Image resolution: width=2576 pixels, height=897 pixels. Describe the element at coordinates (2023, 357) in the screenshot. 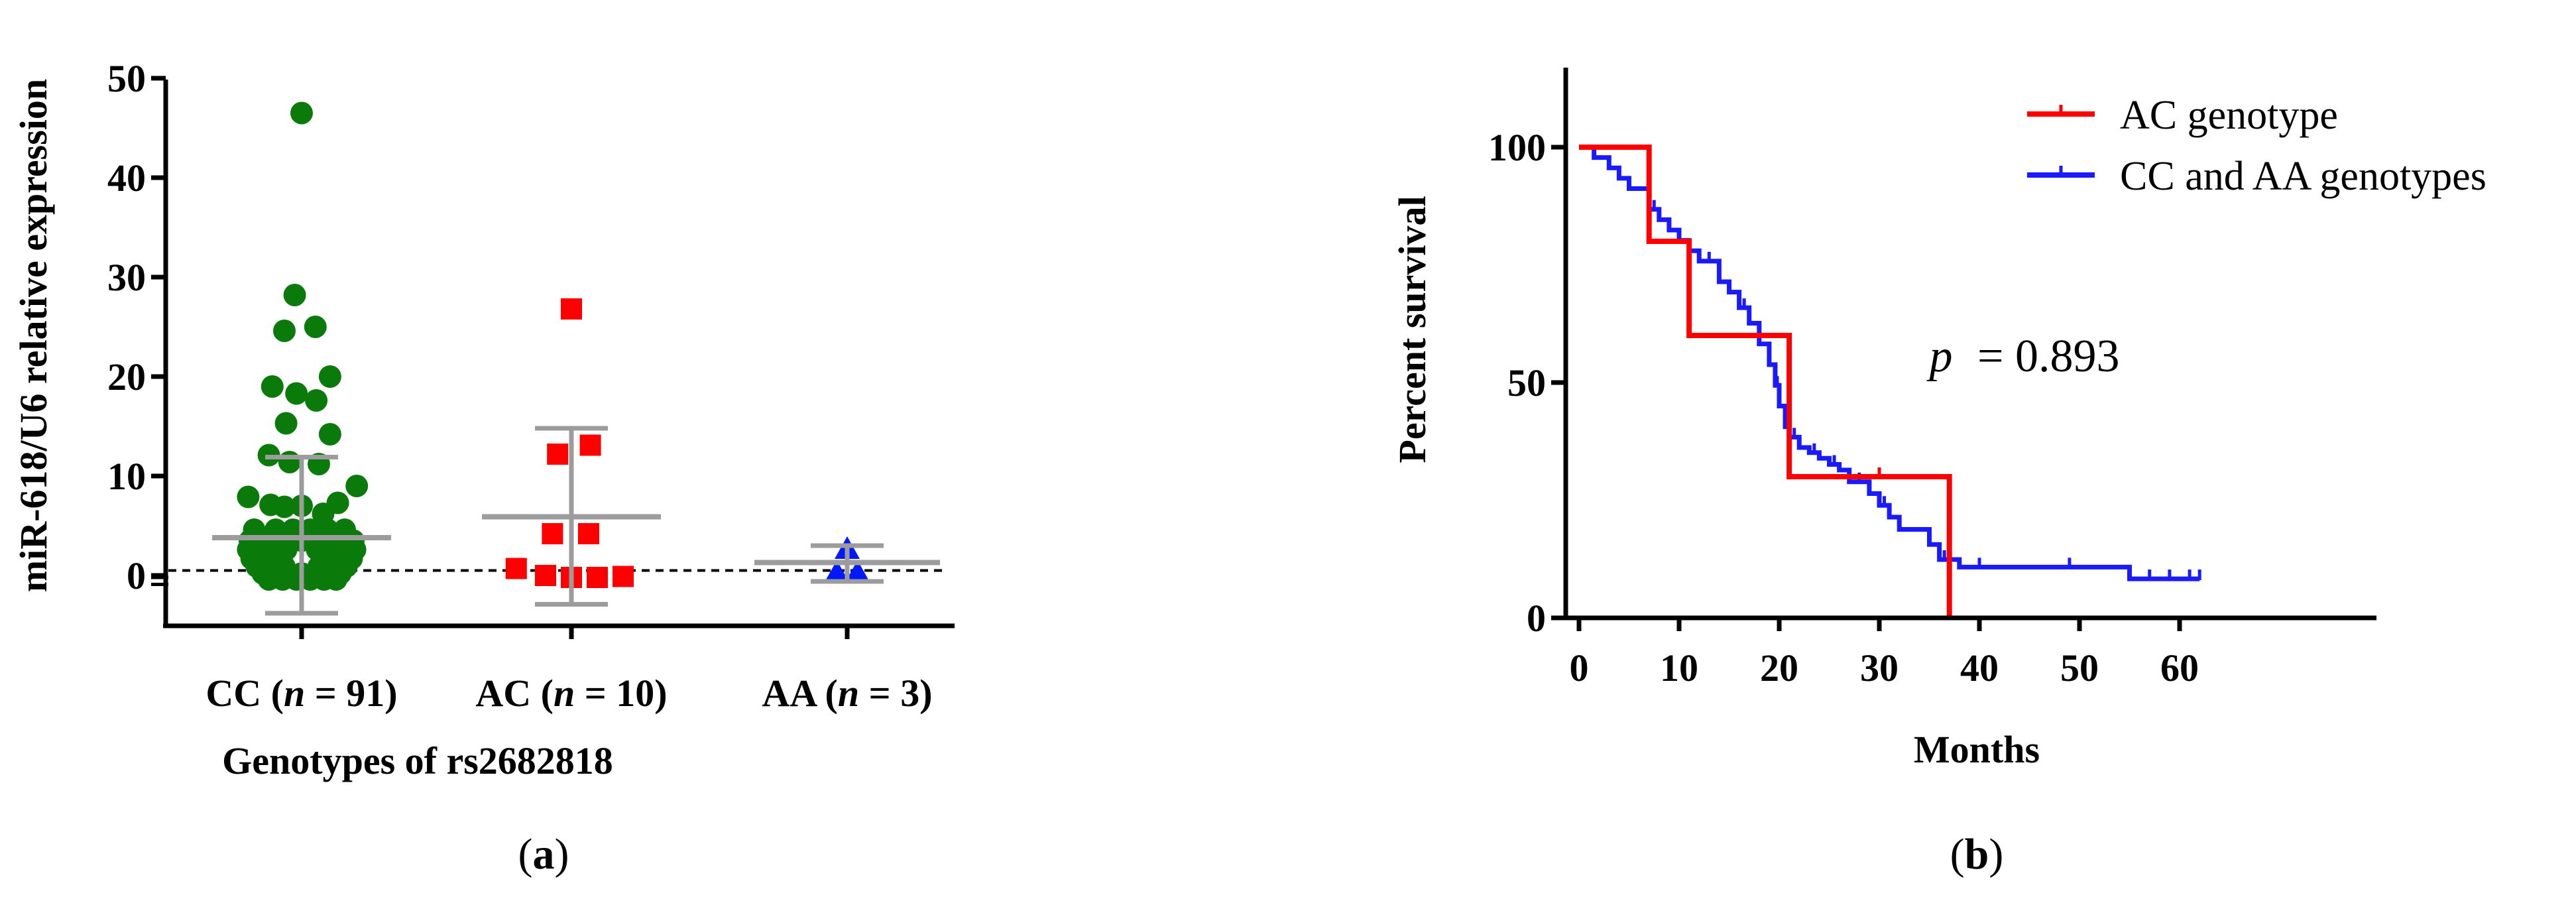

I see `p-value-annotation: p = 0.893` at that location.